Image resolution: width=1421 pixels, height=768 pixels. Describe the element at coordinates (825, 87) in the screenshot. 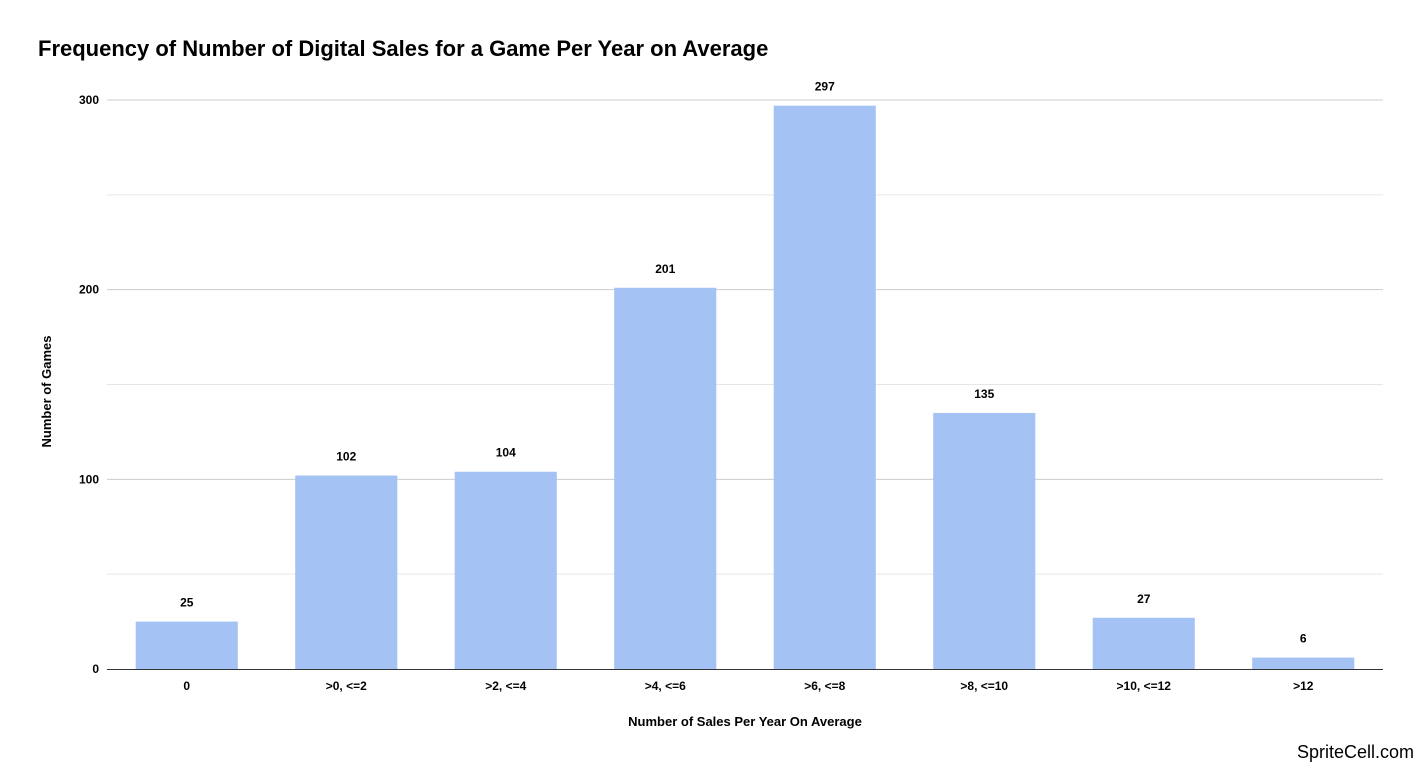

I see `bar-value-label: 297` at that location.